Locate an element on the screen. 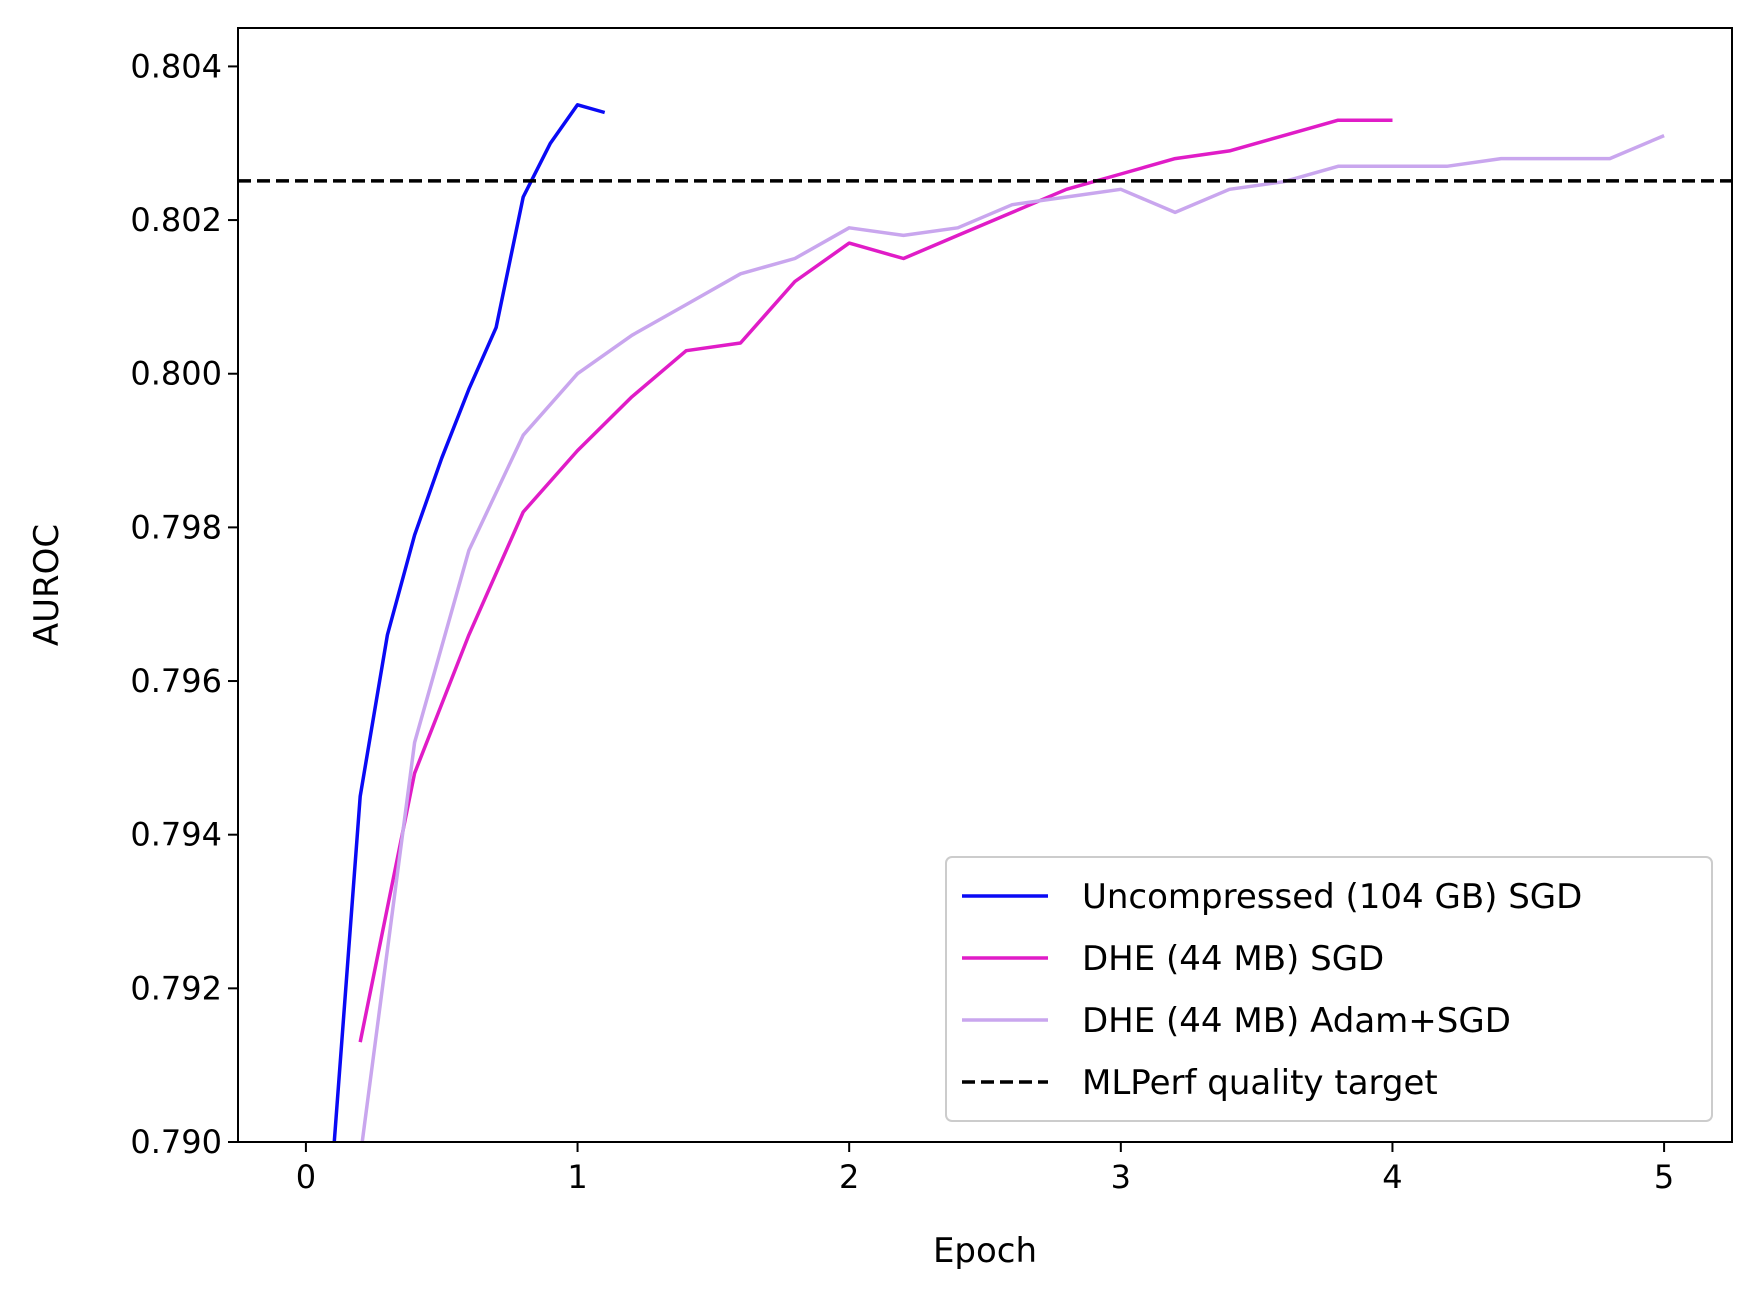  y-axis: 0.790 0.792 0.794 0.796 0.798 0.800 0.802 0.804 is located at coordinates (184, 604).